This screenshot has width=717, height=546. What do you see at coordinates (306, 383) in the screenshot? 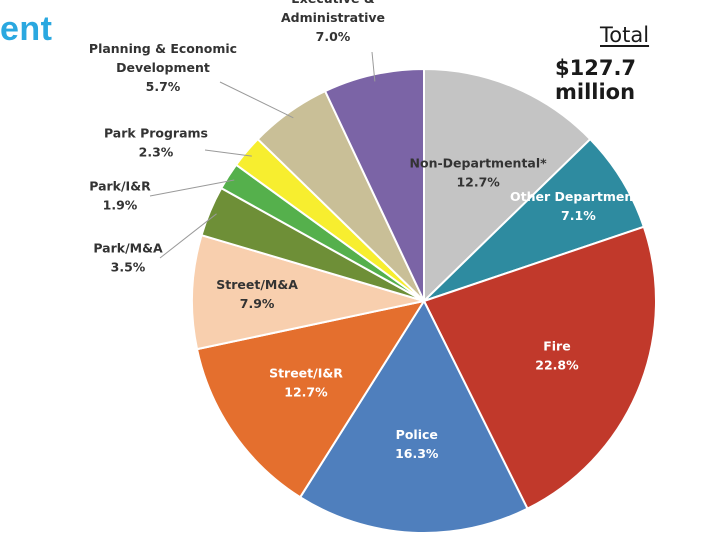
I see `slice-label-street-iandr: Street/I&R 12.7%` at bounding box center [306, 383].